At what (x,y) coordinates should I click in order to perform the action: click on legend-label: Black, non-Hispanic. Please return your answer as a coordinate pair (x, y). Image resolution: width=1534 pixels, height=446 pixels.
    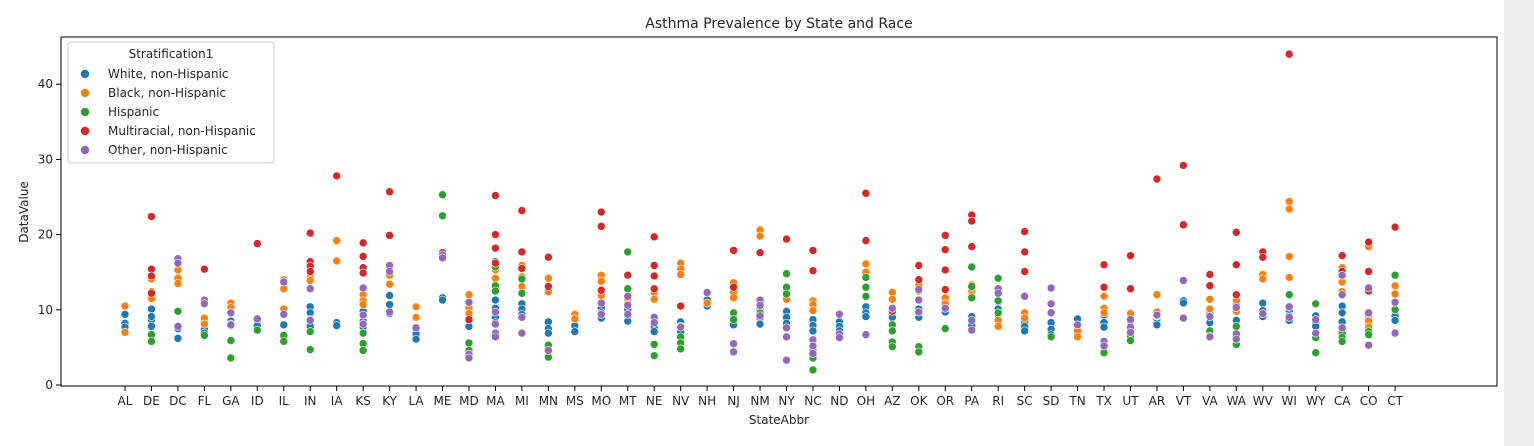
    Looking at the image, I should click on (167, 93).